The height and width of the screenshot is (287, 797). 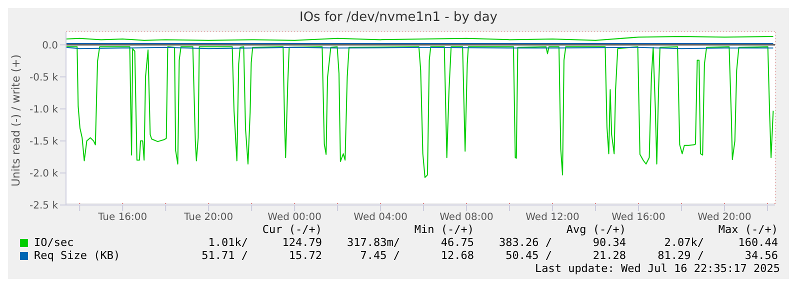 I want to click on text: 50.45 /, so click(x=528, y=255).